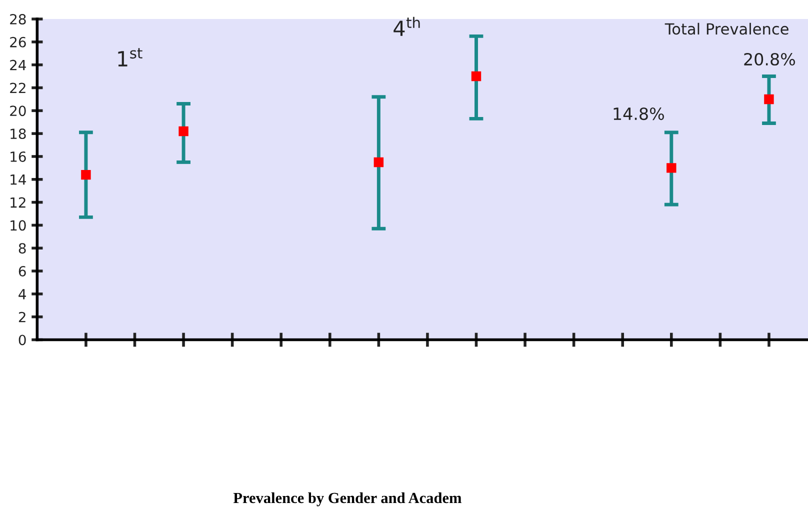 This screenshot has height=514, width=808. I want to click on annotation: 4$^{th}$, so click(407, 26).